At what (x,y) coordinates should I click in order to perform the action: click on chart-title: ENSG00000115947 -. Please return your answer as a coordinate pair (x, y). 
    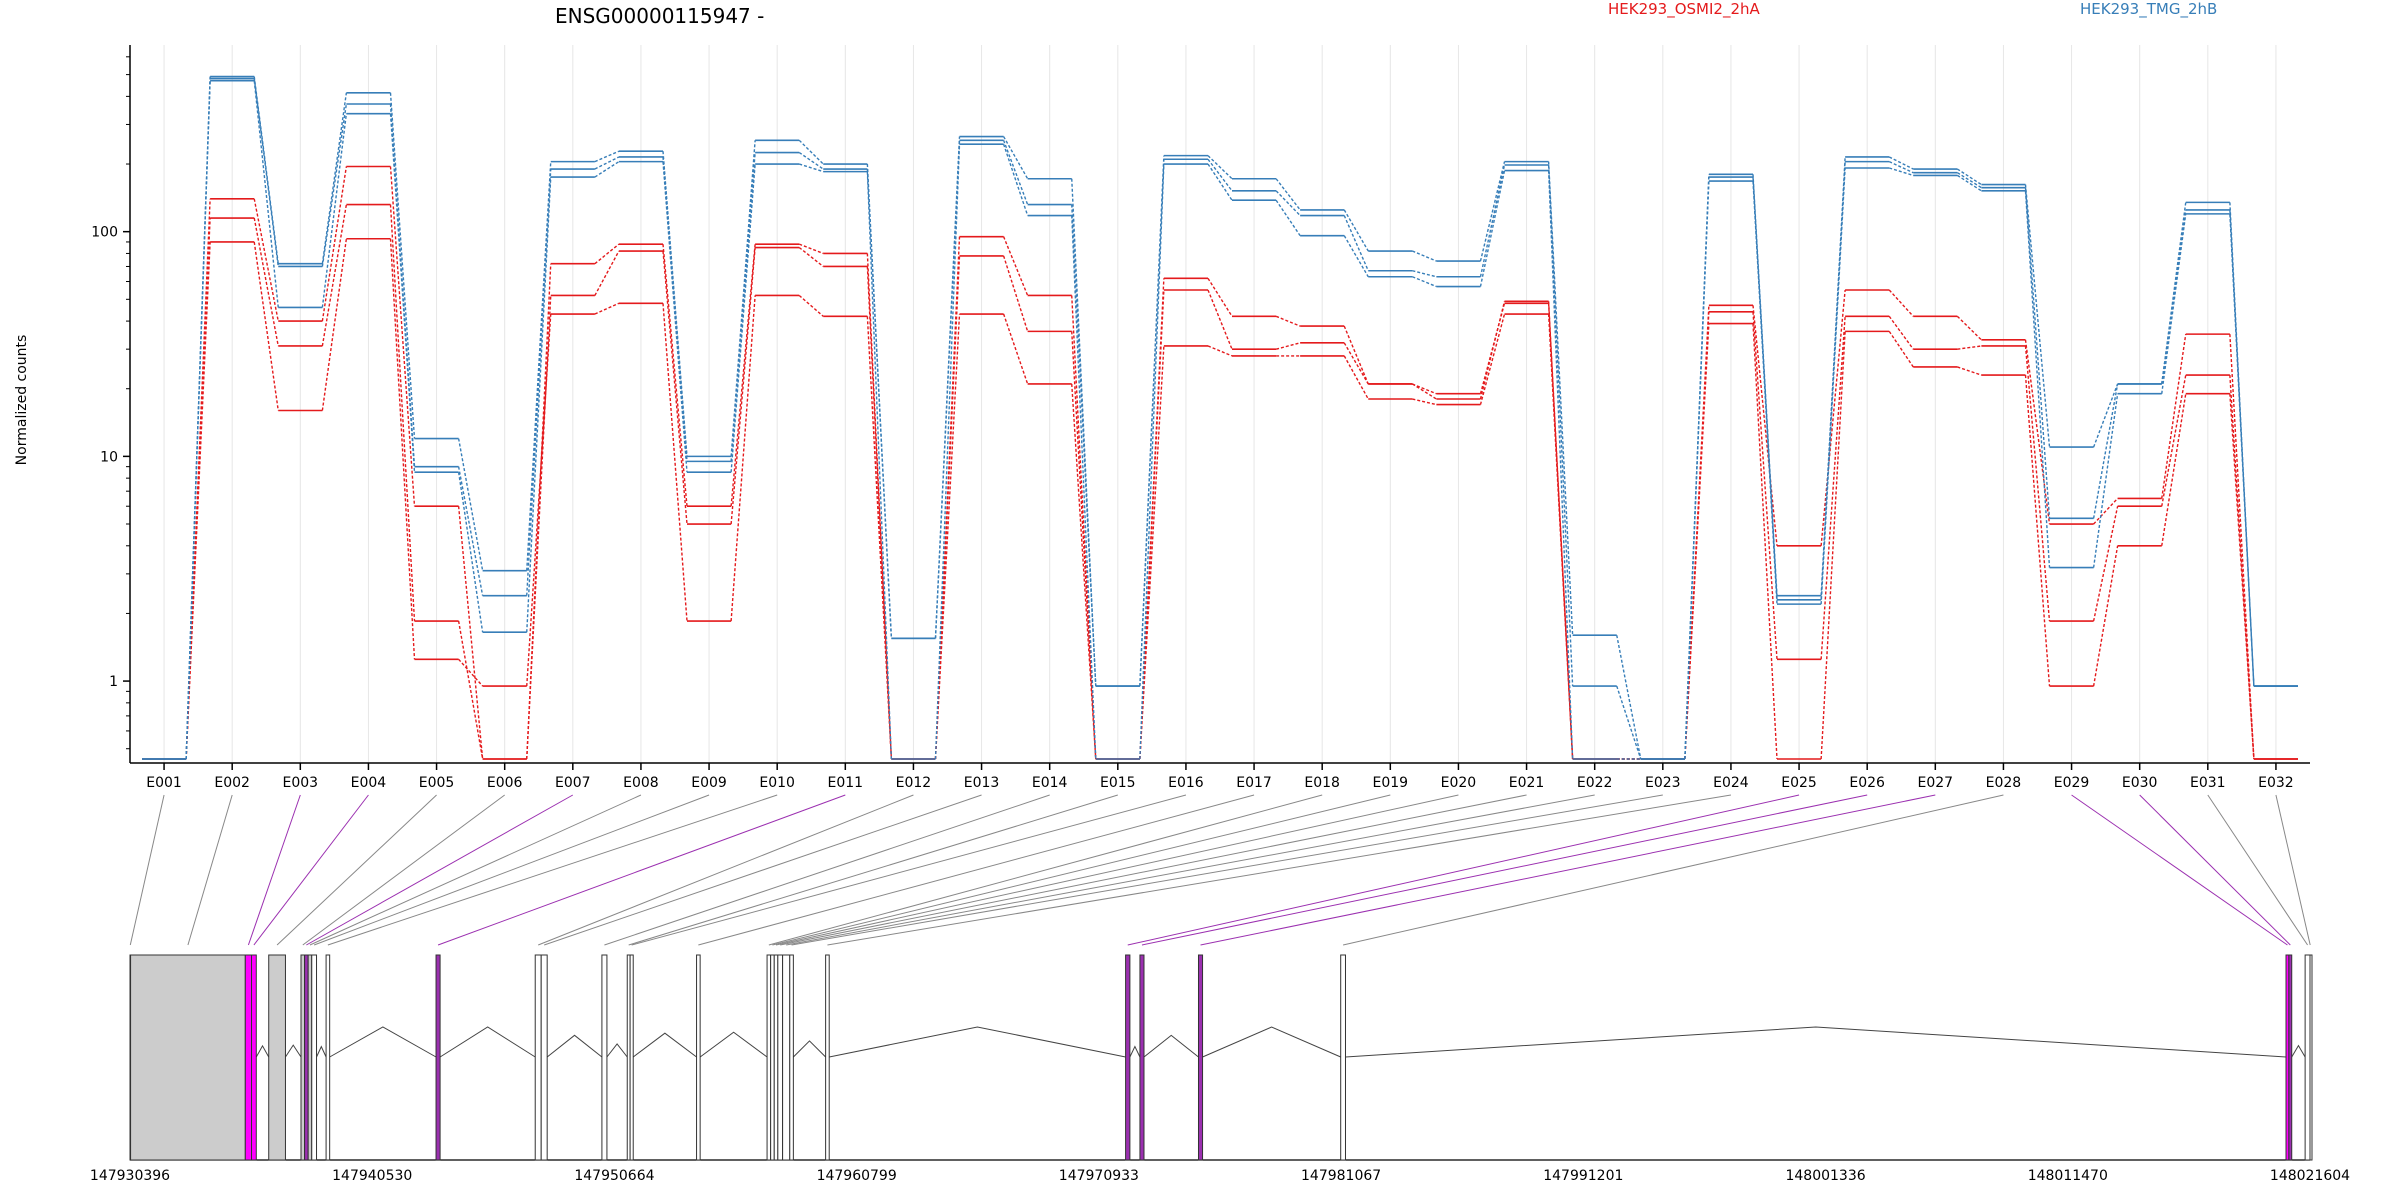
    Looking at the image, I should click on (659, 16).